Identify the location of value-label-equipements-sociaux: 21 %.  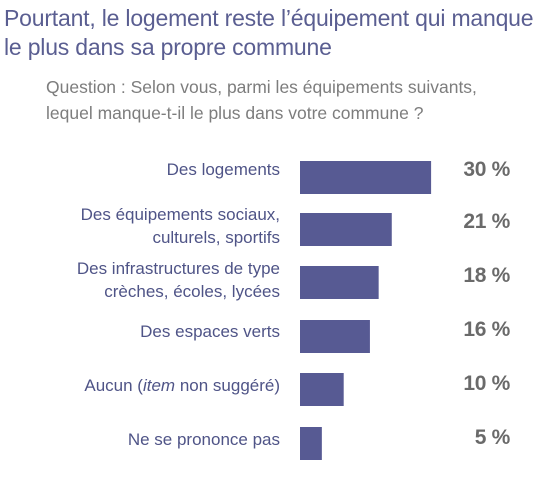
(486, 221).